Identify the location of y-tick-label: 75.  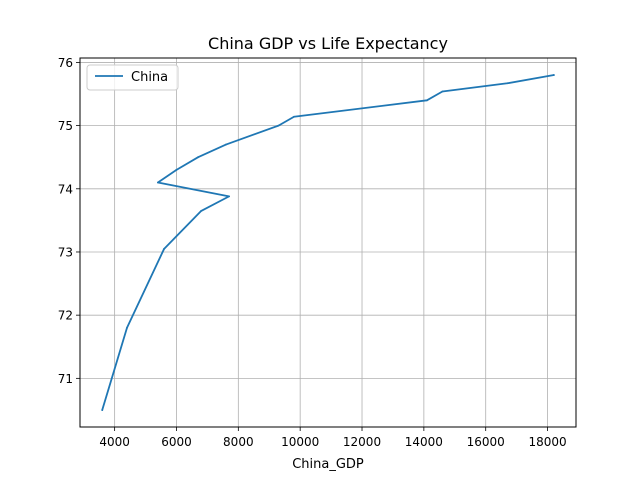
(65, 126).